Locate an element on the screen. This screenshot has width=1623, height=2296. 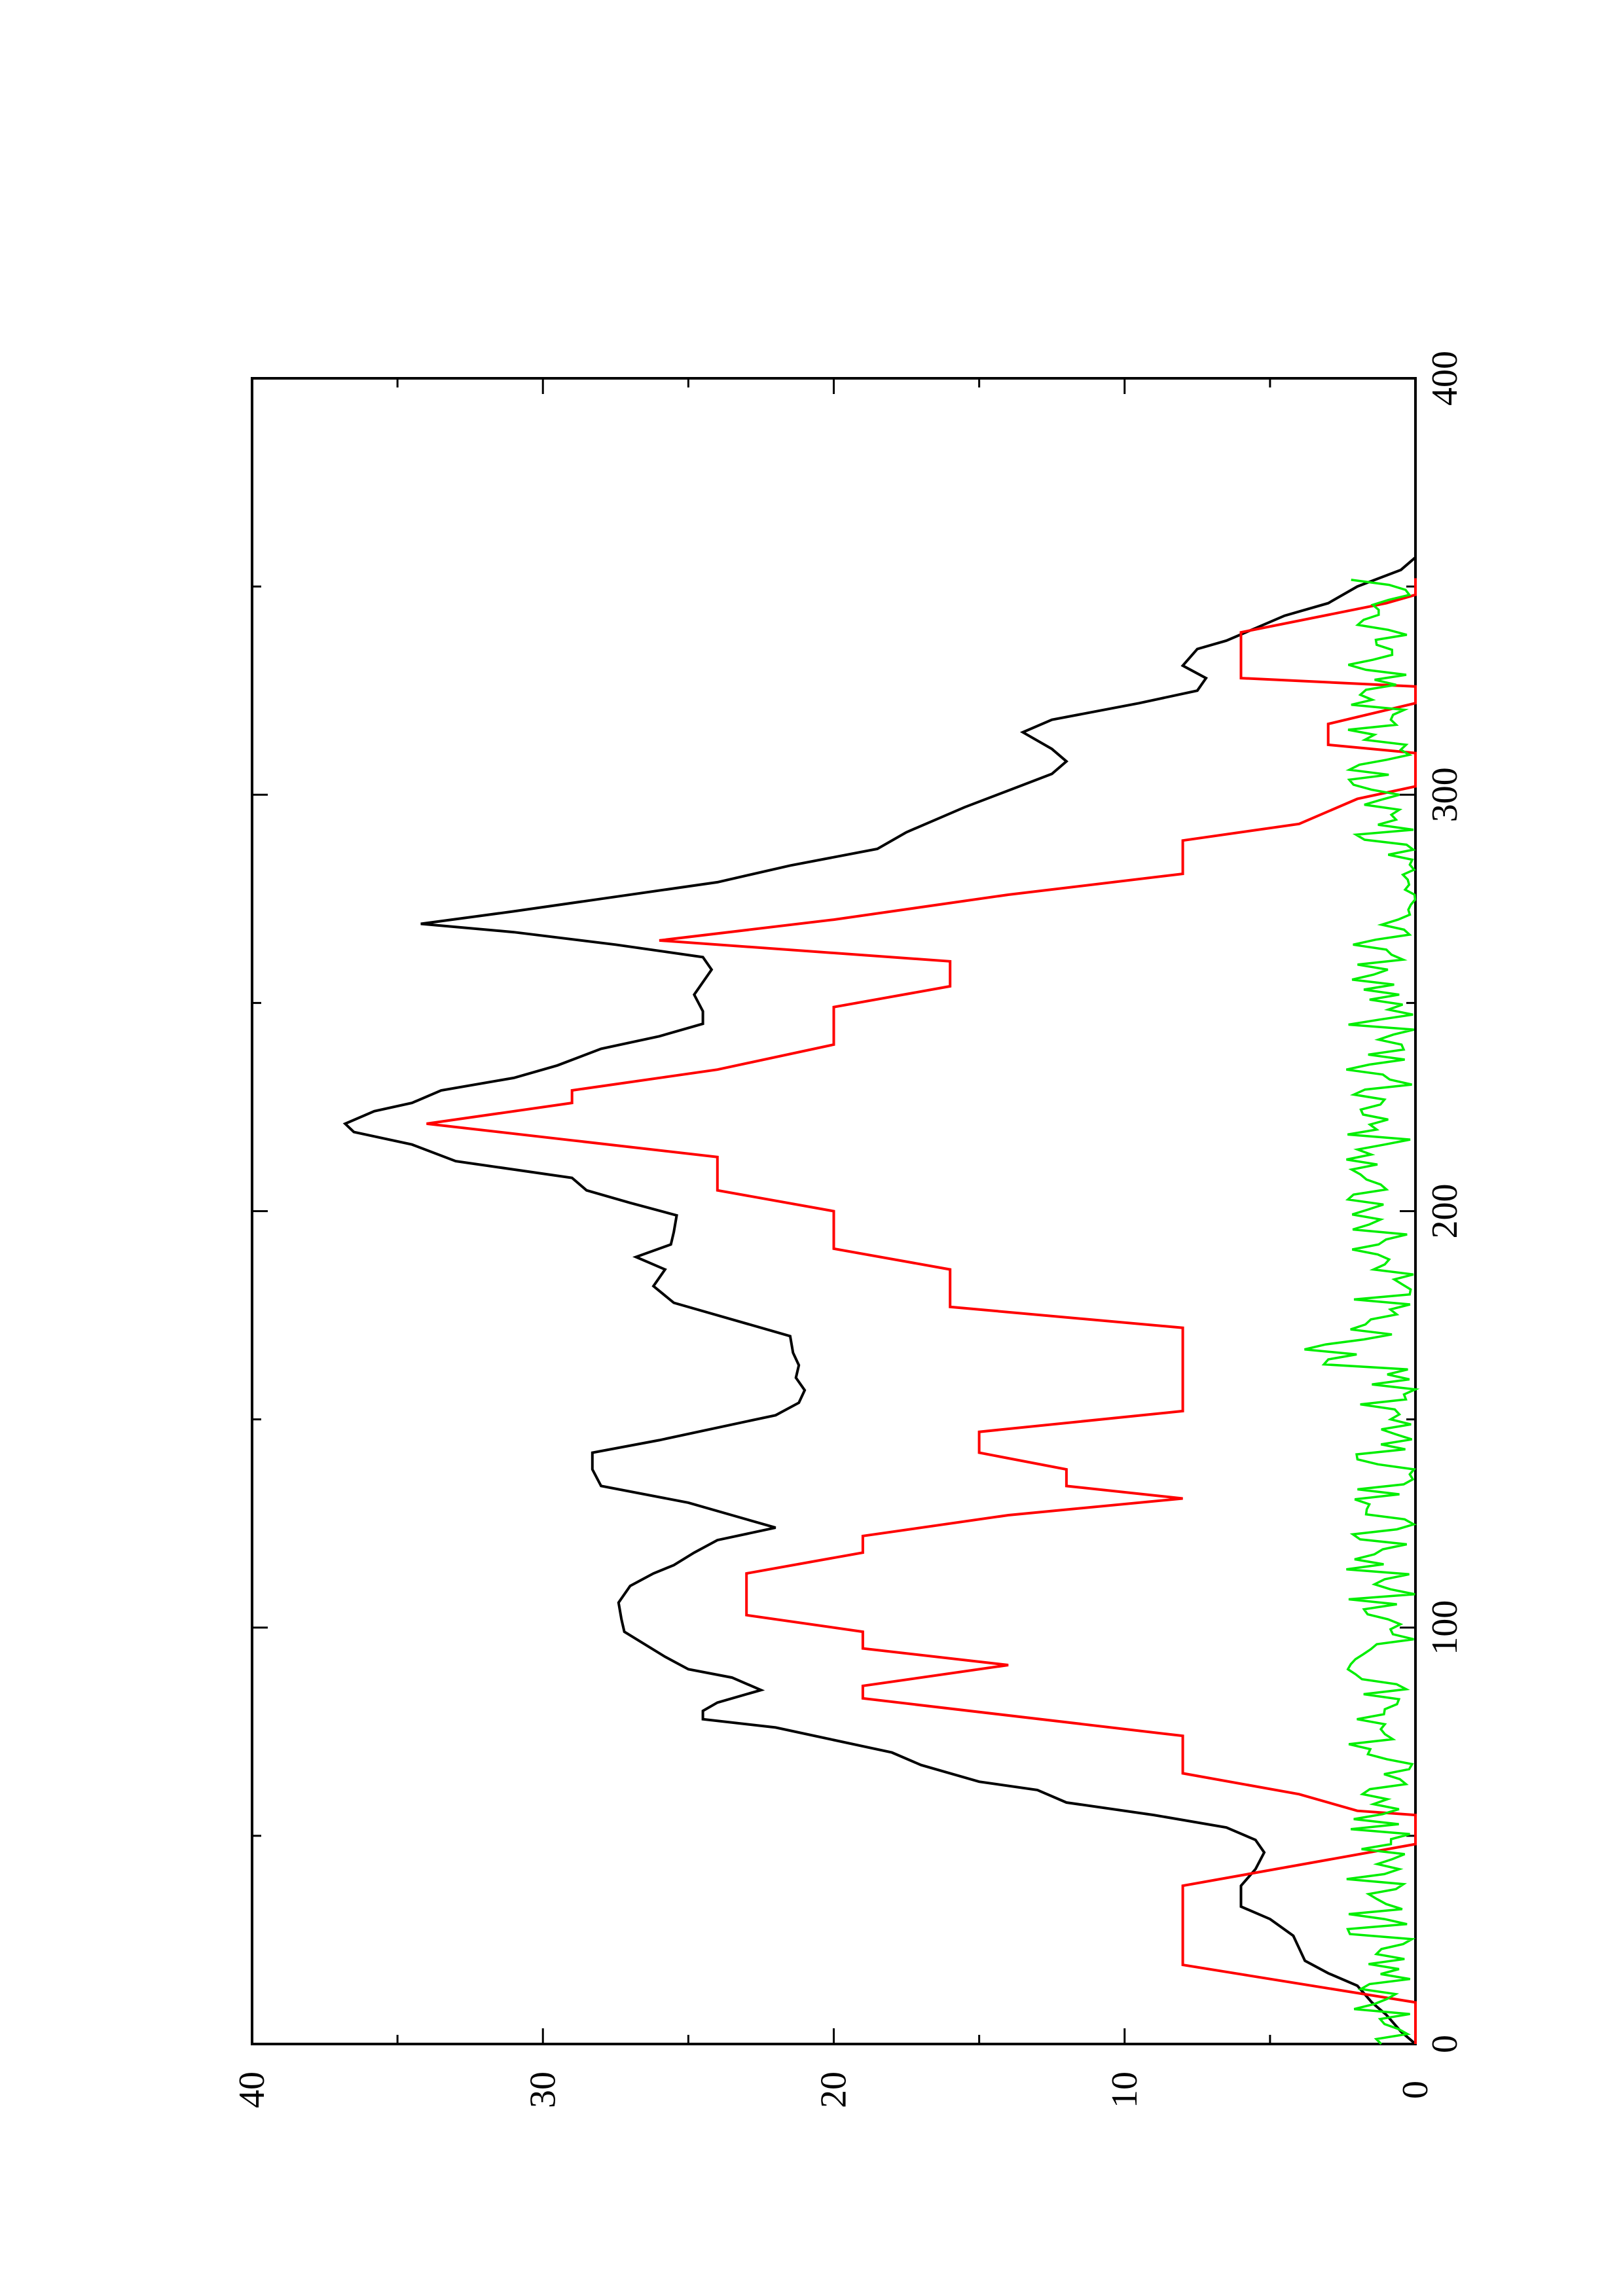
x-tick-label: 0 is located at coordinates (1445, 2044).